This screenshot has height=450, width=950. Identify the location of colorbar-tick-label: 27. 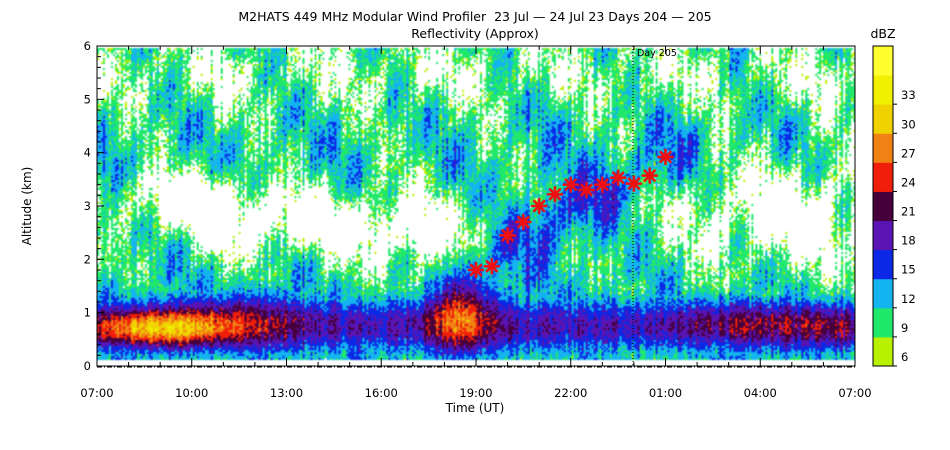
(908, 153).